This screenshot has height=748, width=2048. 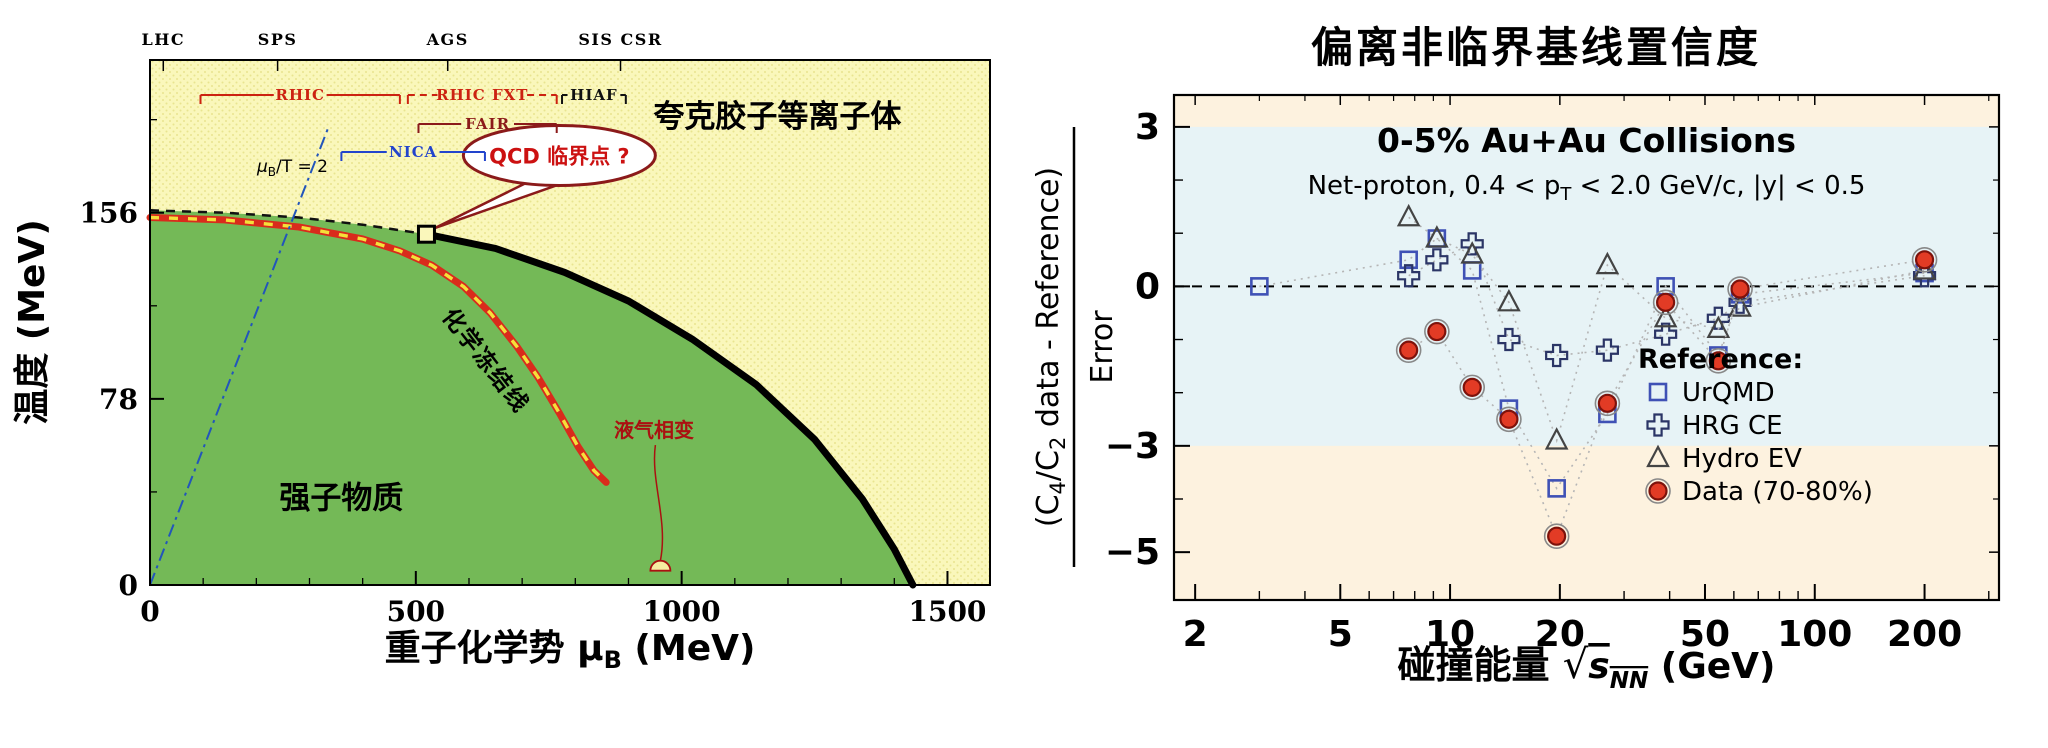 I want to click on svg-text: RHIC, so click(x=300, y=95).